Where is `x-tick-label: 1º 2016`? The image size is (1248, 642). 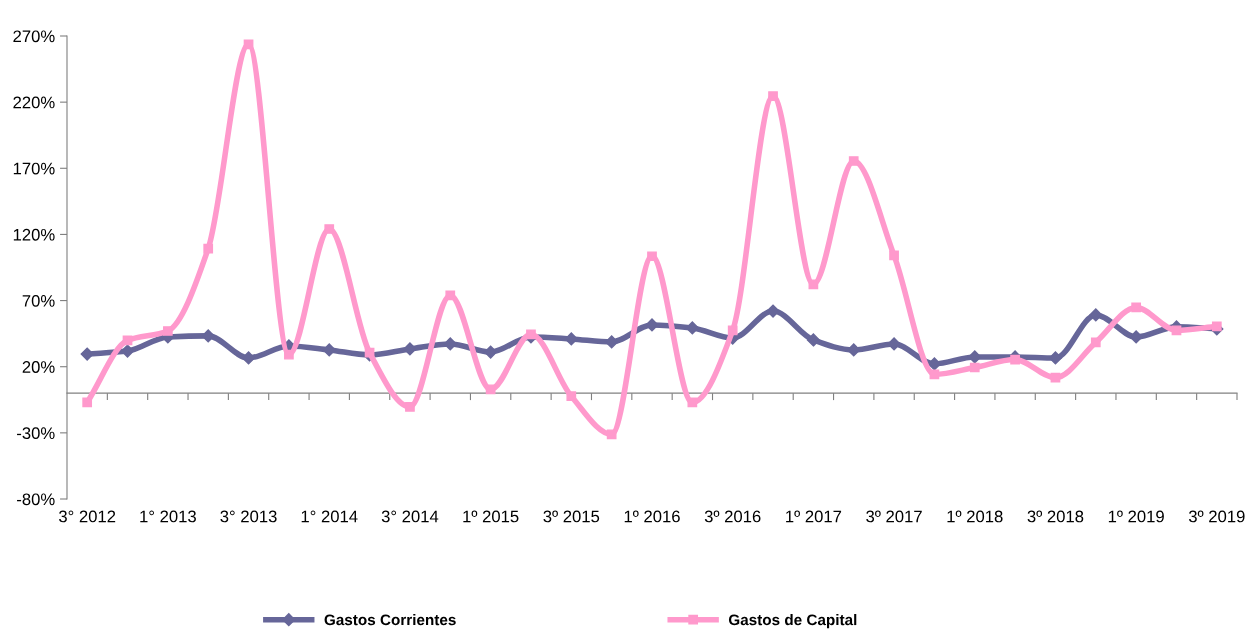
x-tick-label: 1º 2016 is located at coordinates (652, 516).